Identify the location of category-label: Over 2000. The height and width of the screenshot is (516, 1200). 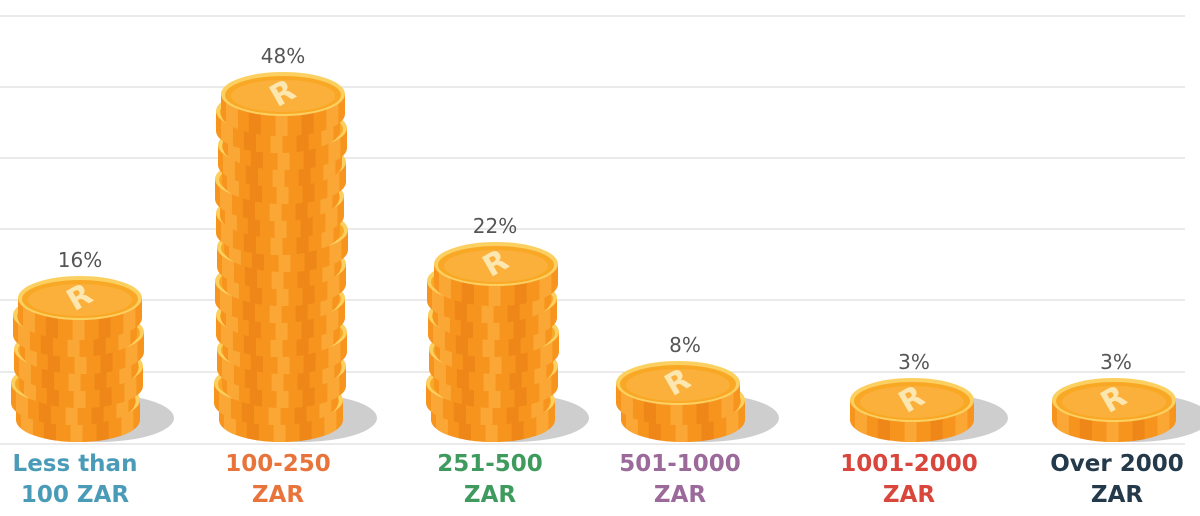
(1117, 464).